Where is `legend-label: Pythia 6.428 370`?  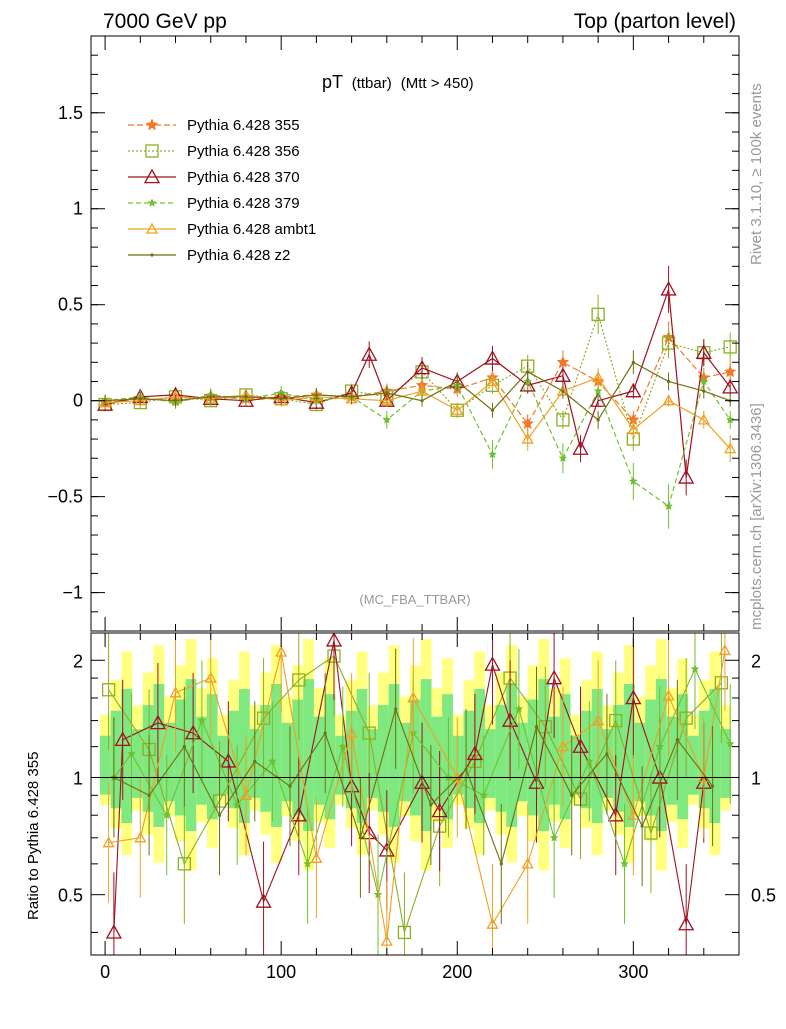
legend-label: Pythia 6.428 370 is located at coordinates (243, 177).